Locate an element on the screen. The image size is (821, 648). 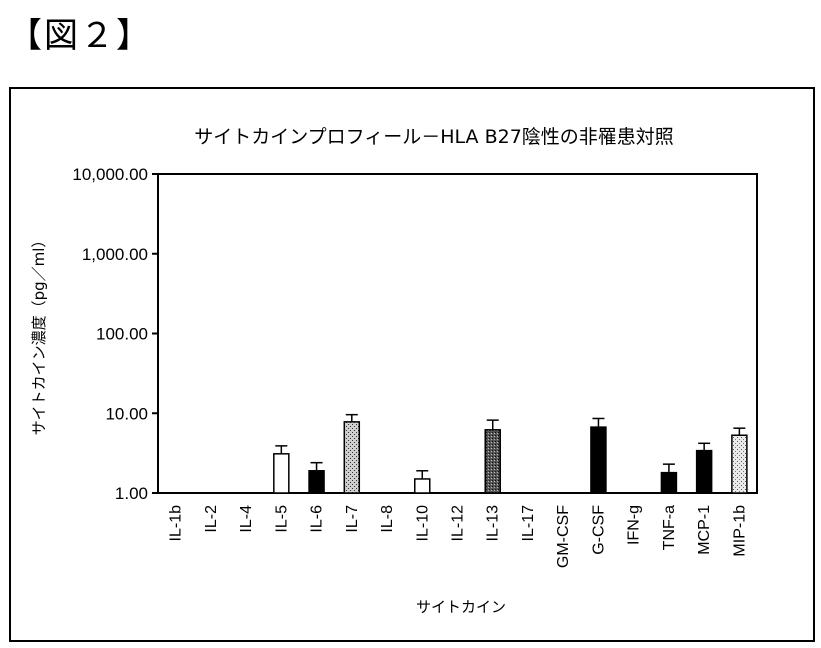
x-axis-title: サイトカイン is located at coordinates (461, 607).